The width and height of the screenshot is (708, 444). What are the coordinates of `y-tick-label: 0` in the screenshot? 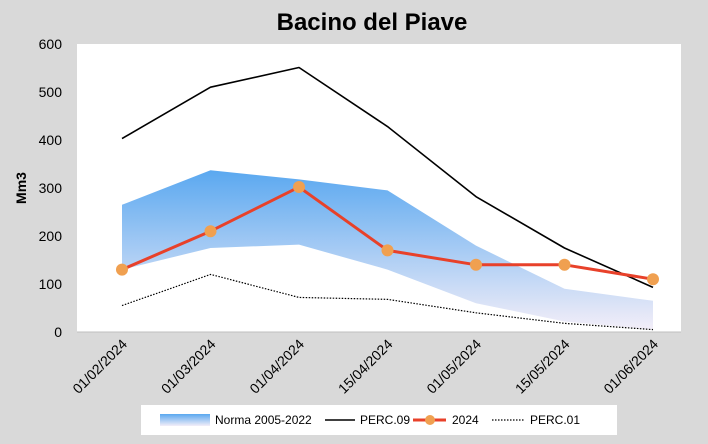 It's located at (58, 332).